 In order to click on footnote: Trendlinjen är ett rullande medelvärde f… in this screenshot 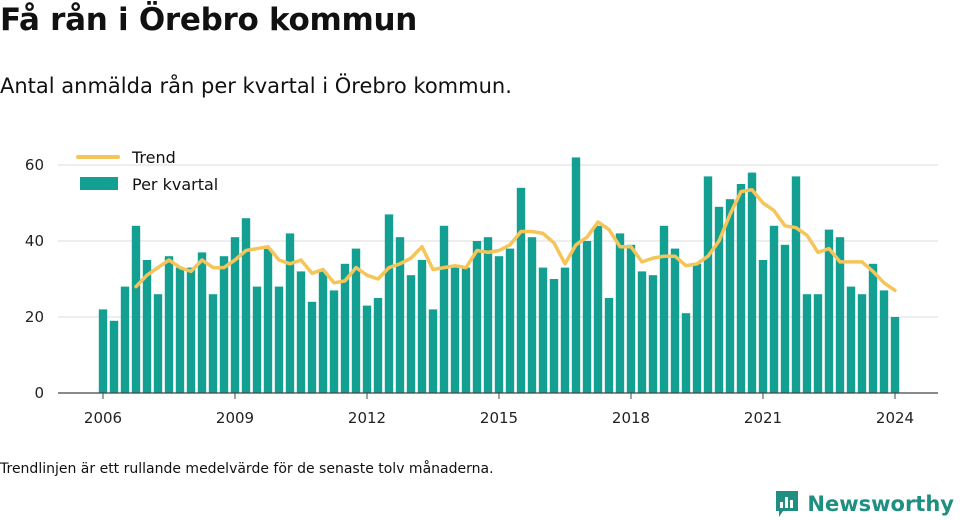, I will do `click(247, 469)`.